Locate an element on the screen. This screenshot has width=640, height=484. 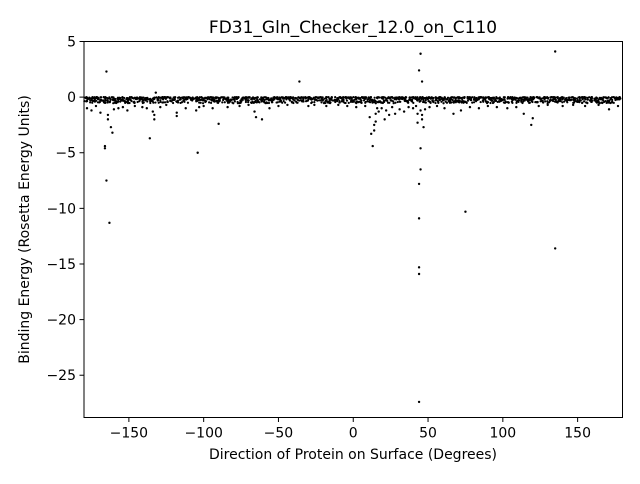
x-tick-label: 50 is located at coordinates (428, 434).